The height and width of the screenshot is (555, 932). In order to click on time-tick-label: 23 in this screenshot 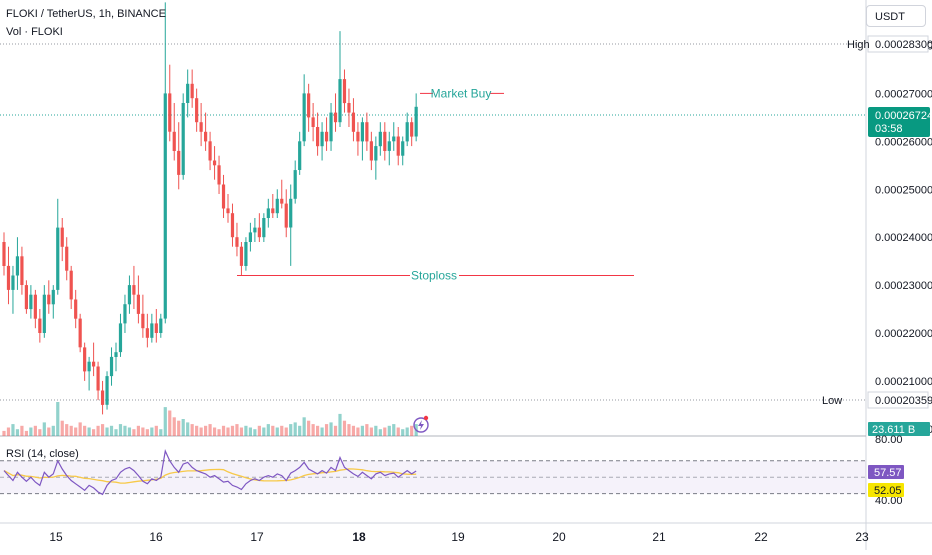, I will do `click(862, 537)`.